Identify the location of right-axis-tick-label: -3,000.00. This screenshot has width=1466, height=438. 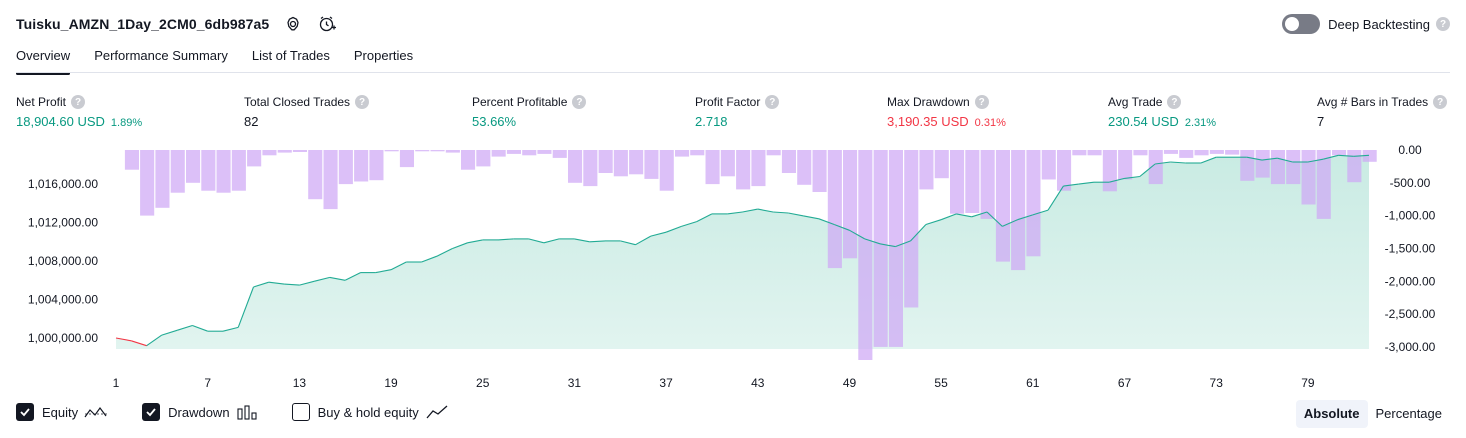
(1410, 347).